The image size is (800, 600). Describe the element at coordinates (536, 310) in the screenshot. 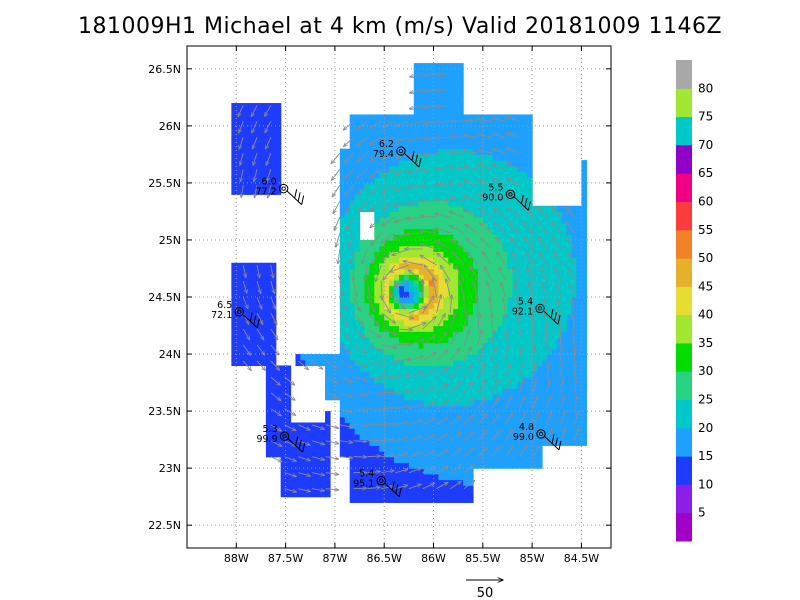

I see `station-marker: 5.492.1` at that location.